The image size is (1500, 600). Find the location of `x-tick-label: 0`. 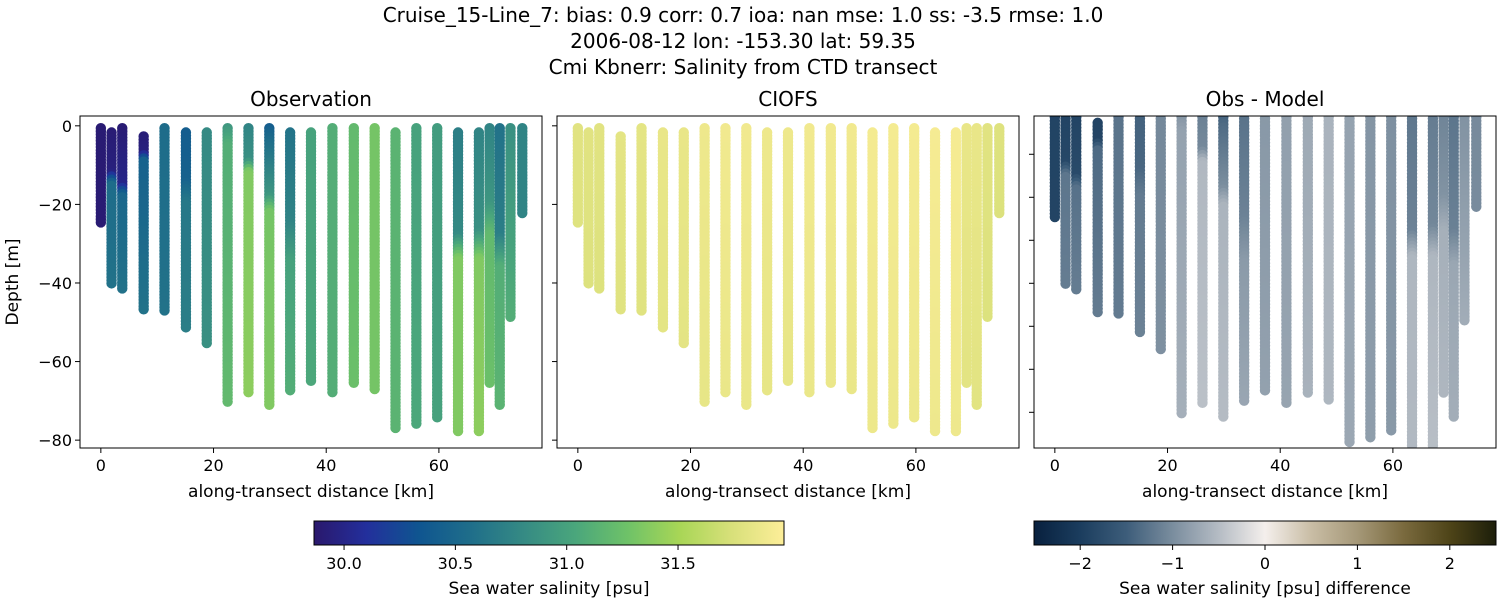

x-tick-label: 0 is located at coordinates (578, 465).